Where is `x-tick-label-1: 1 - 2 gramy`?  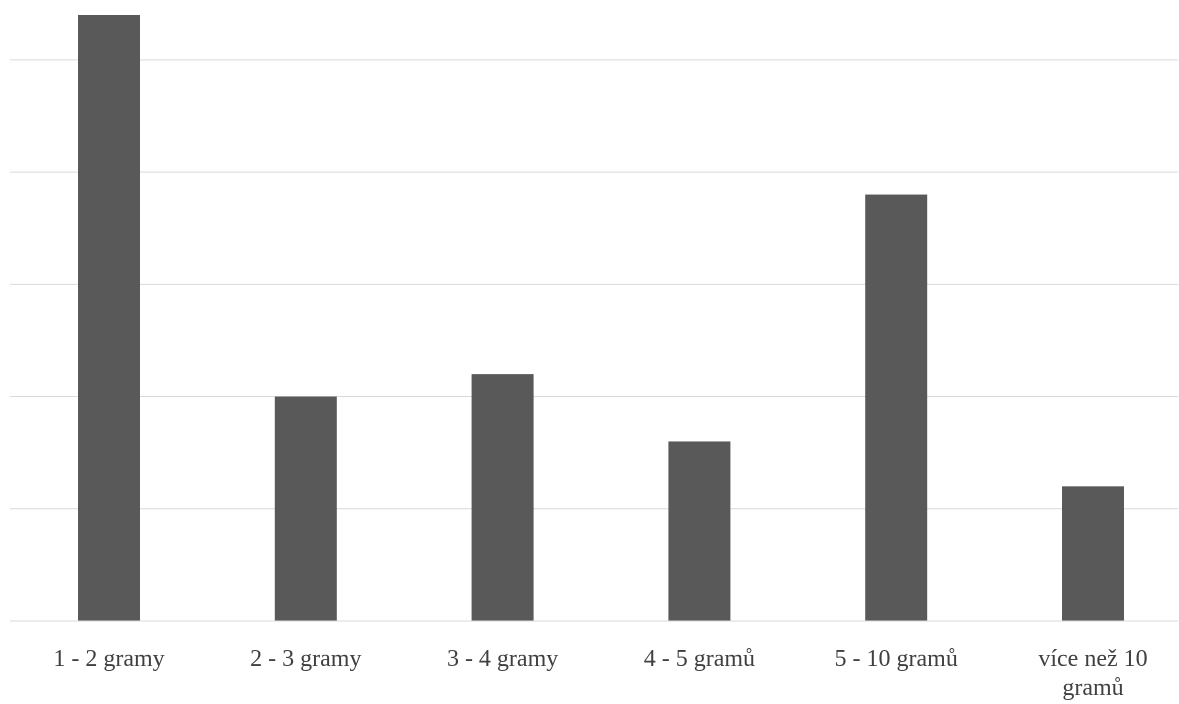 x-tick-label-1: 1 - 2 gramy is located at coordinates (108, 659).